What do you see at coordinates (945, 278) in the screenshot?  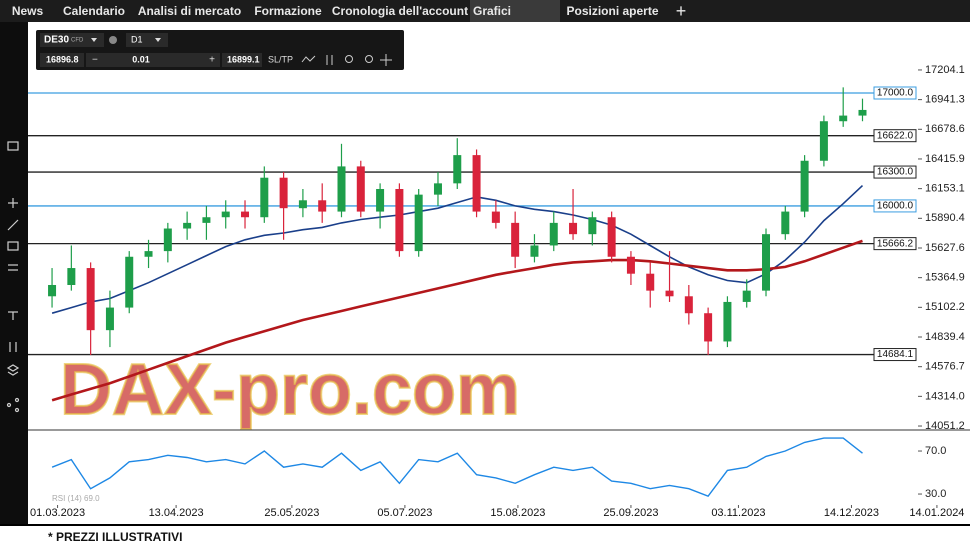 I see `y-tick-label: 15364.9` at bounding box center [945, 278].